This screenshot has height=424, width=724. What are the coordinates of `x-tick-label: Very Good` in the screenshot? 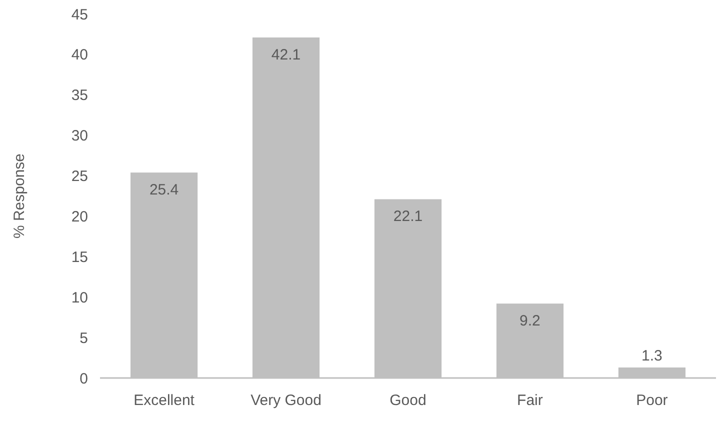 It's located at (286, 400).